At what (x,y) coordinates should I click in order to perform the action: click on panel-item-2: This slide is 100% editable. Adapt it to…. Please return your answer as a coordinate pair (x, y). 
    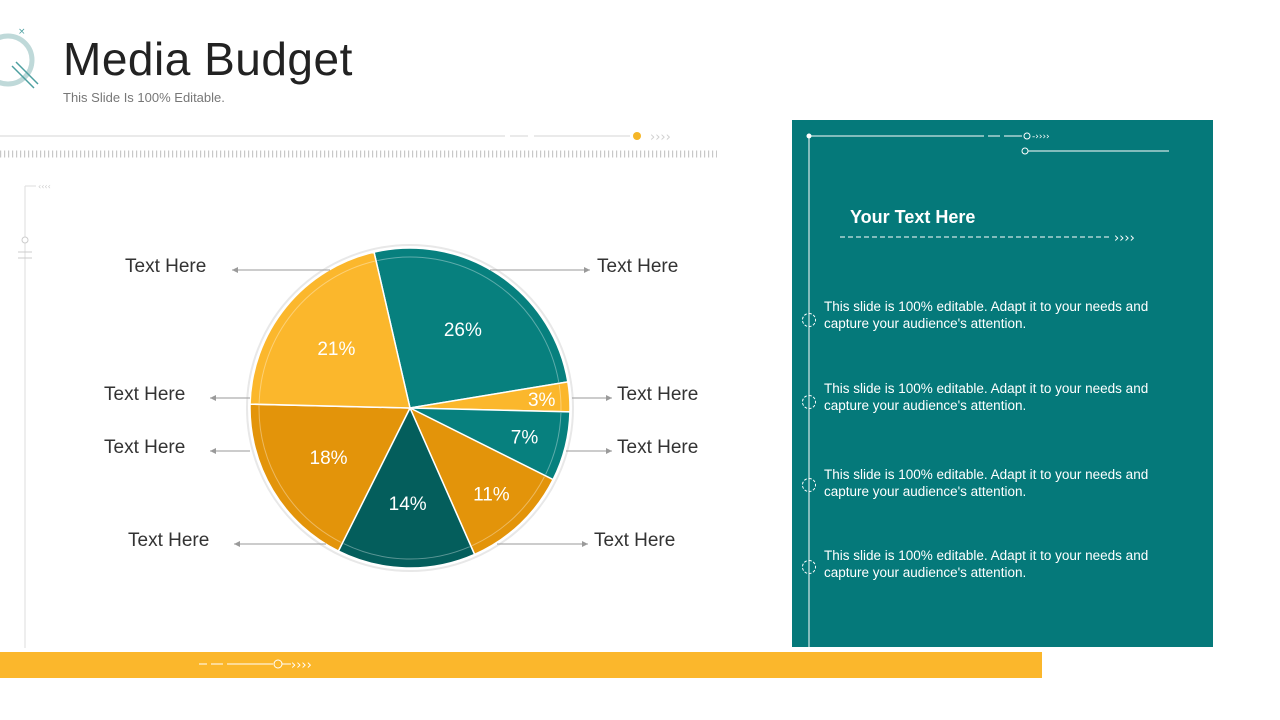
    Looking at the image, I should click on (986, 397).